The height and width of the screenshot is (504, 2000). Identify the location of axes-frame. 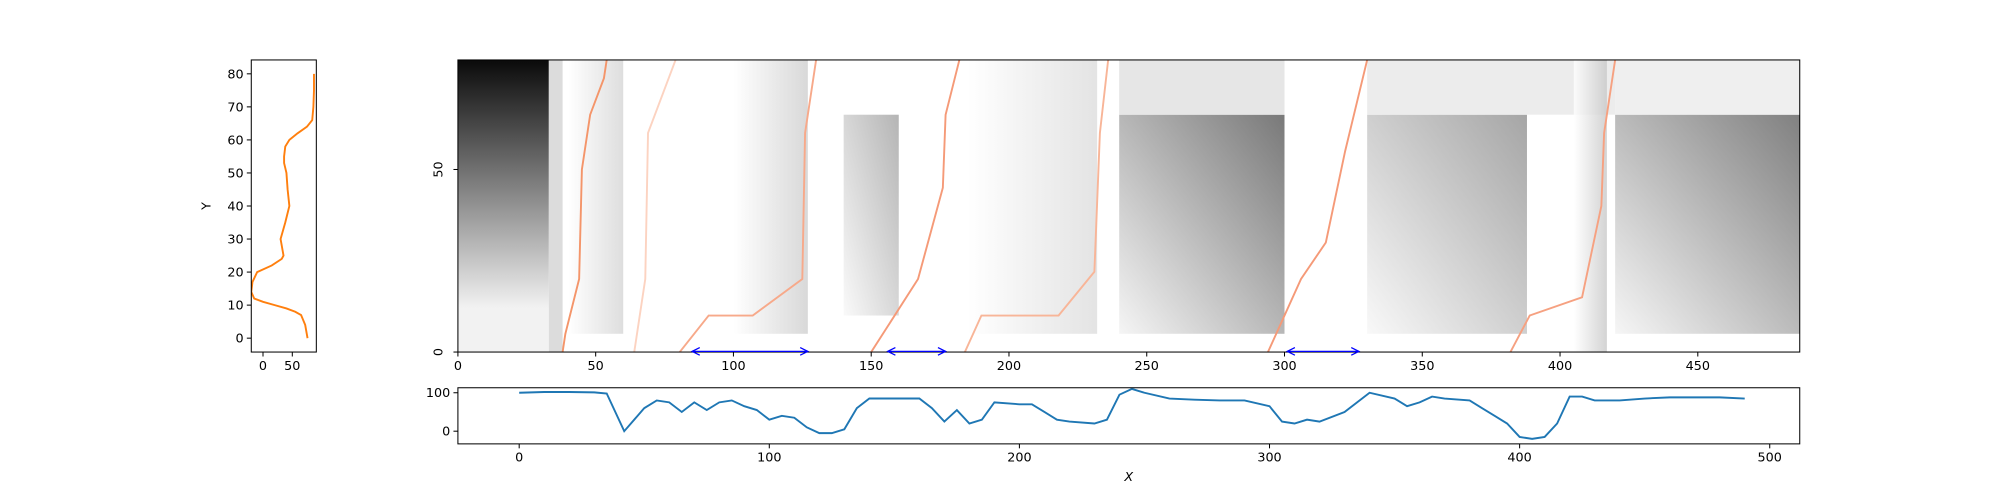
(1129, 416).